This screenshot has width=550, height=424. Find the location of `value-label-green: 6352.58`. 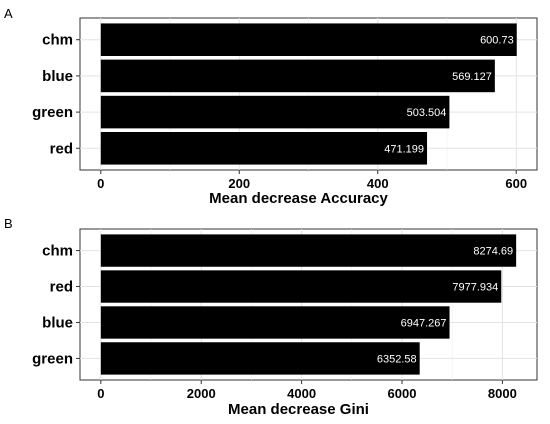

value-label-green: 6352.58 is located at coordinates (397, 359).